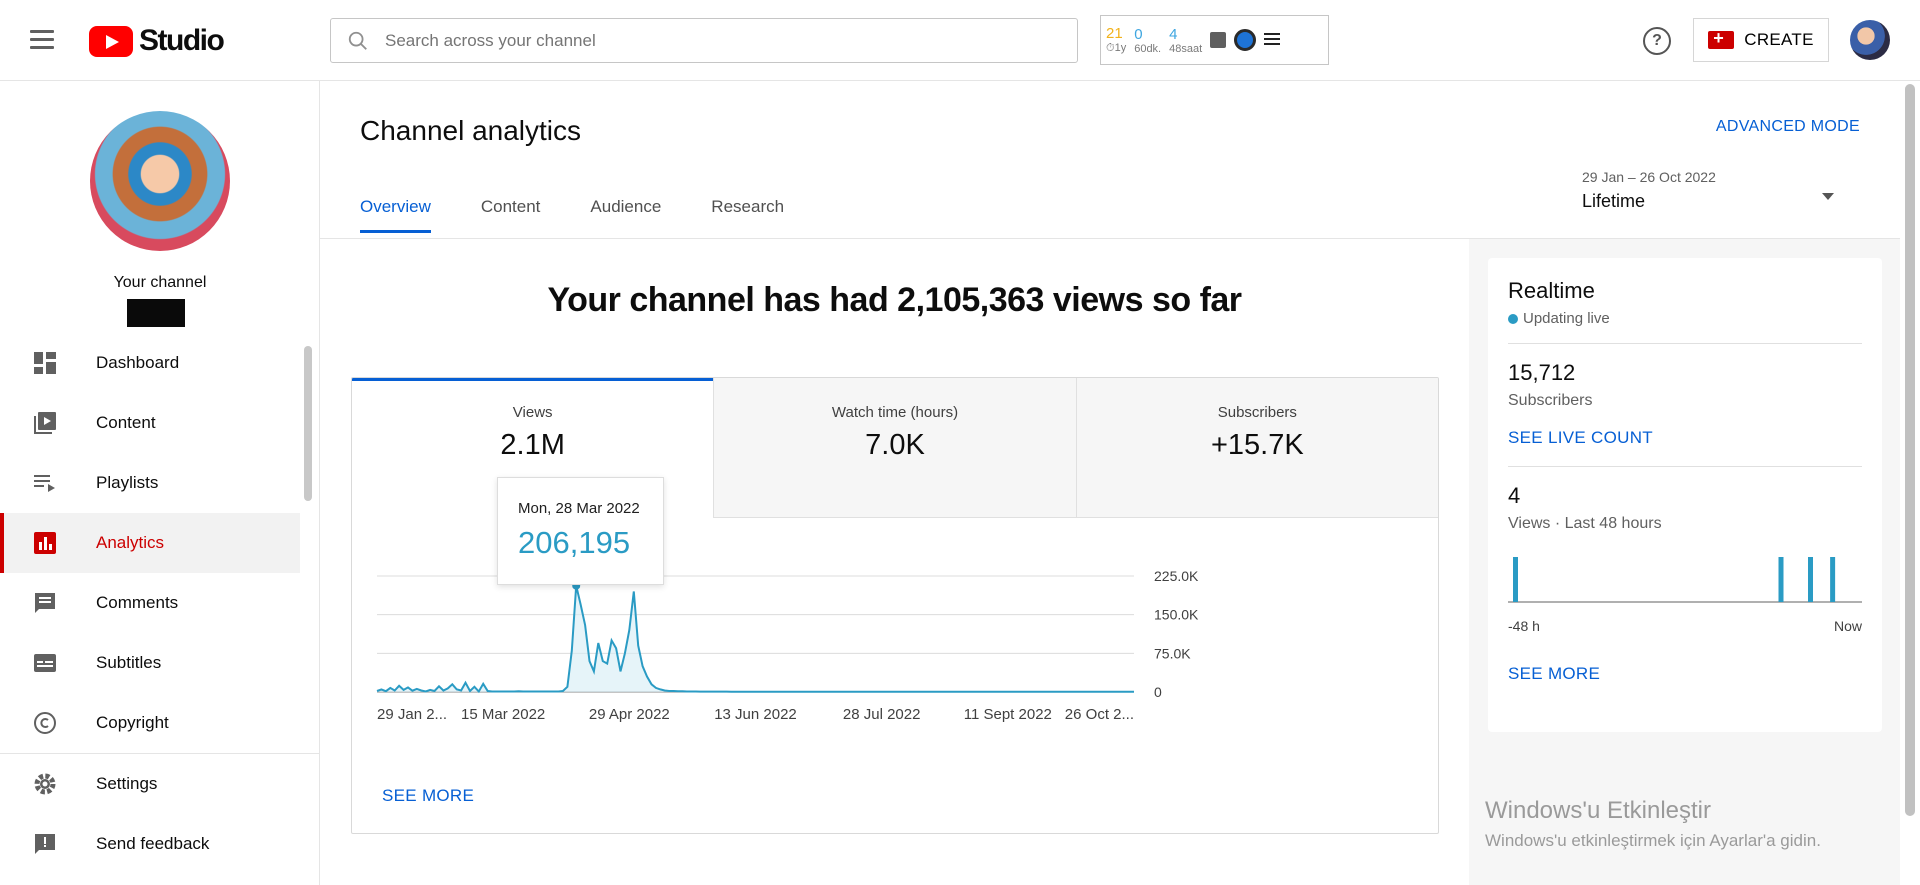 The height and width of the screenshot is (885, 1920). I want to click on sidebar-item-send-feedback: Send feedback, so click(150, 844).